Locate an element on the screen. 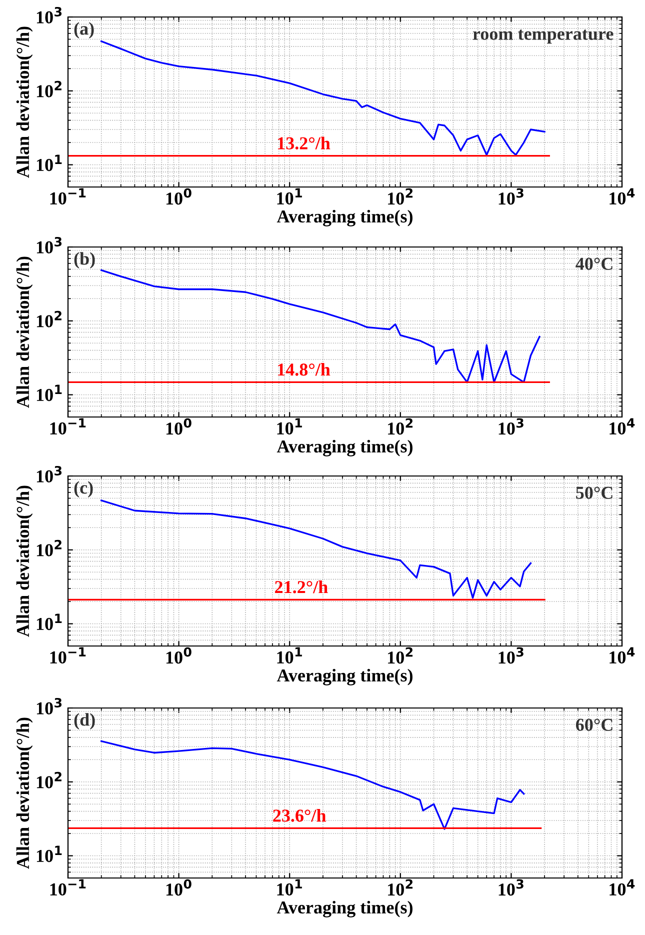  annotation: (d) is located at coordinates (84, 721).